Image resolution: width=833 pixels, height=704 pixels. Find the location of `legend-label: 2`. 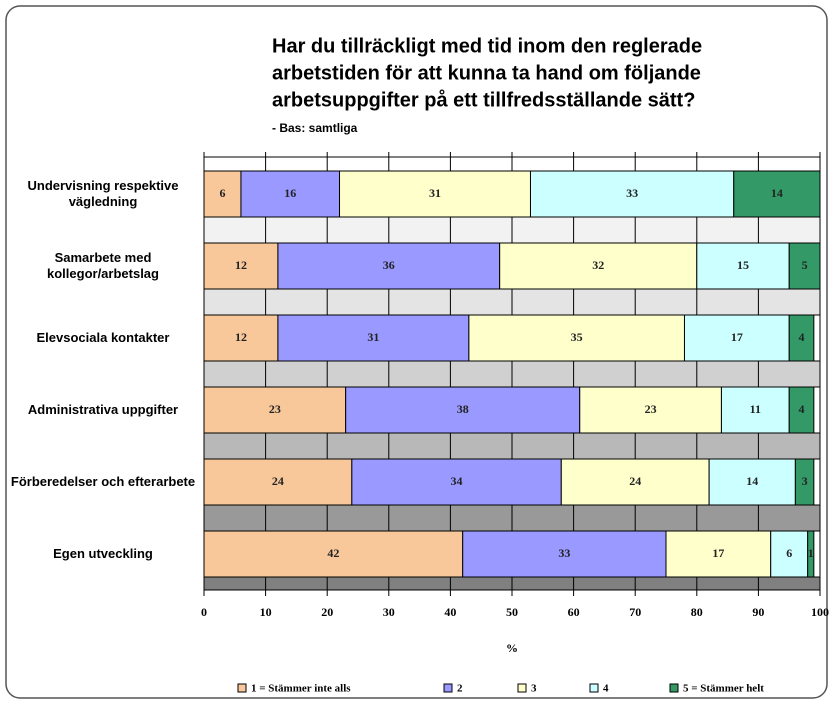

legend-label: 2 is located at coordinates (460, 689).